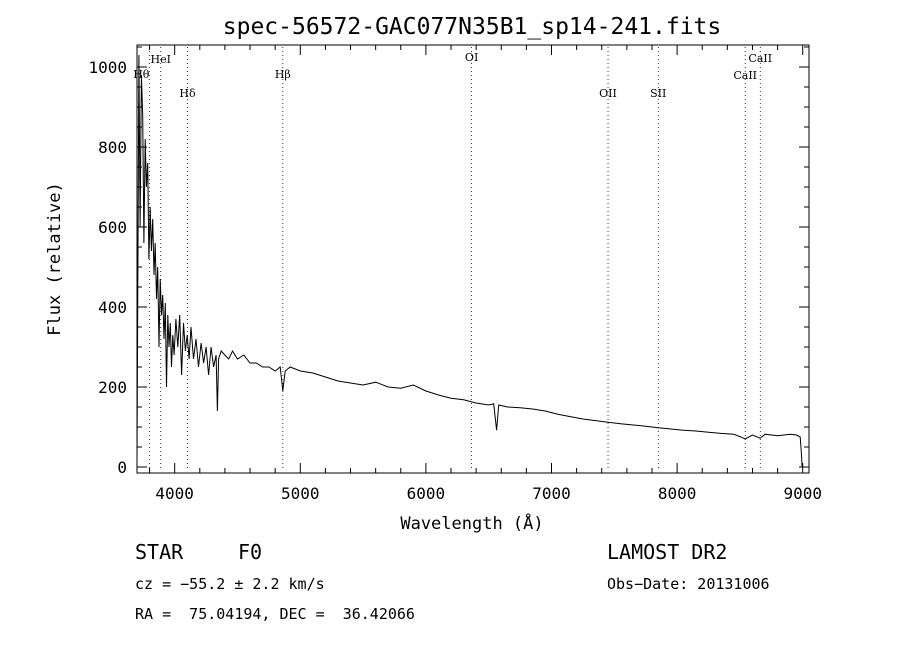 This screenshot has height=650, width=900. I want to click on line-marker-label: Hβ, so click(283, 74).